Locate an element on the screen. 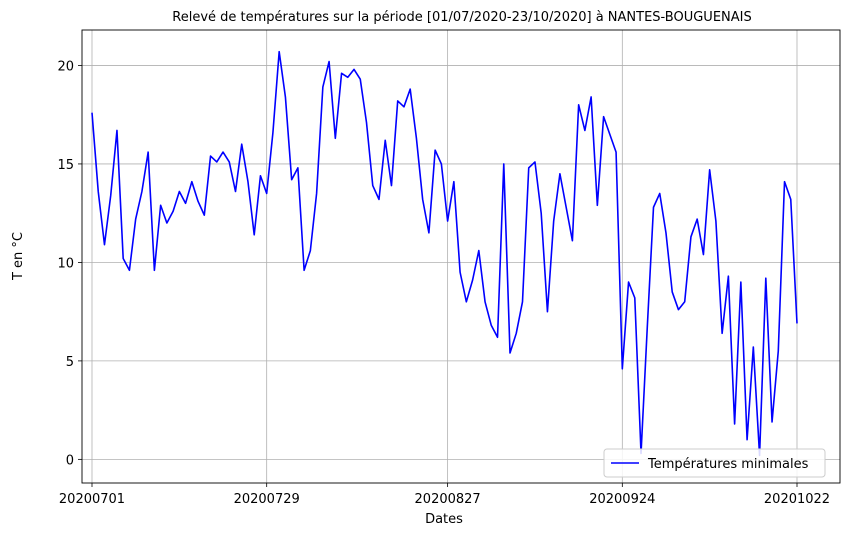 The image size is (842, 536). y-tick-label: 10 is located at coordinates (65, 263).